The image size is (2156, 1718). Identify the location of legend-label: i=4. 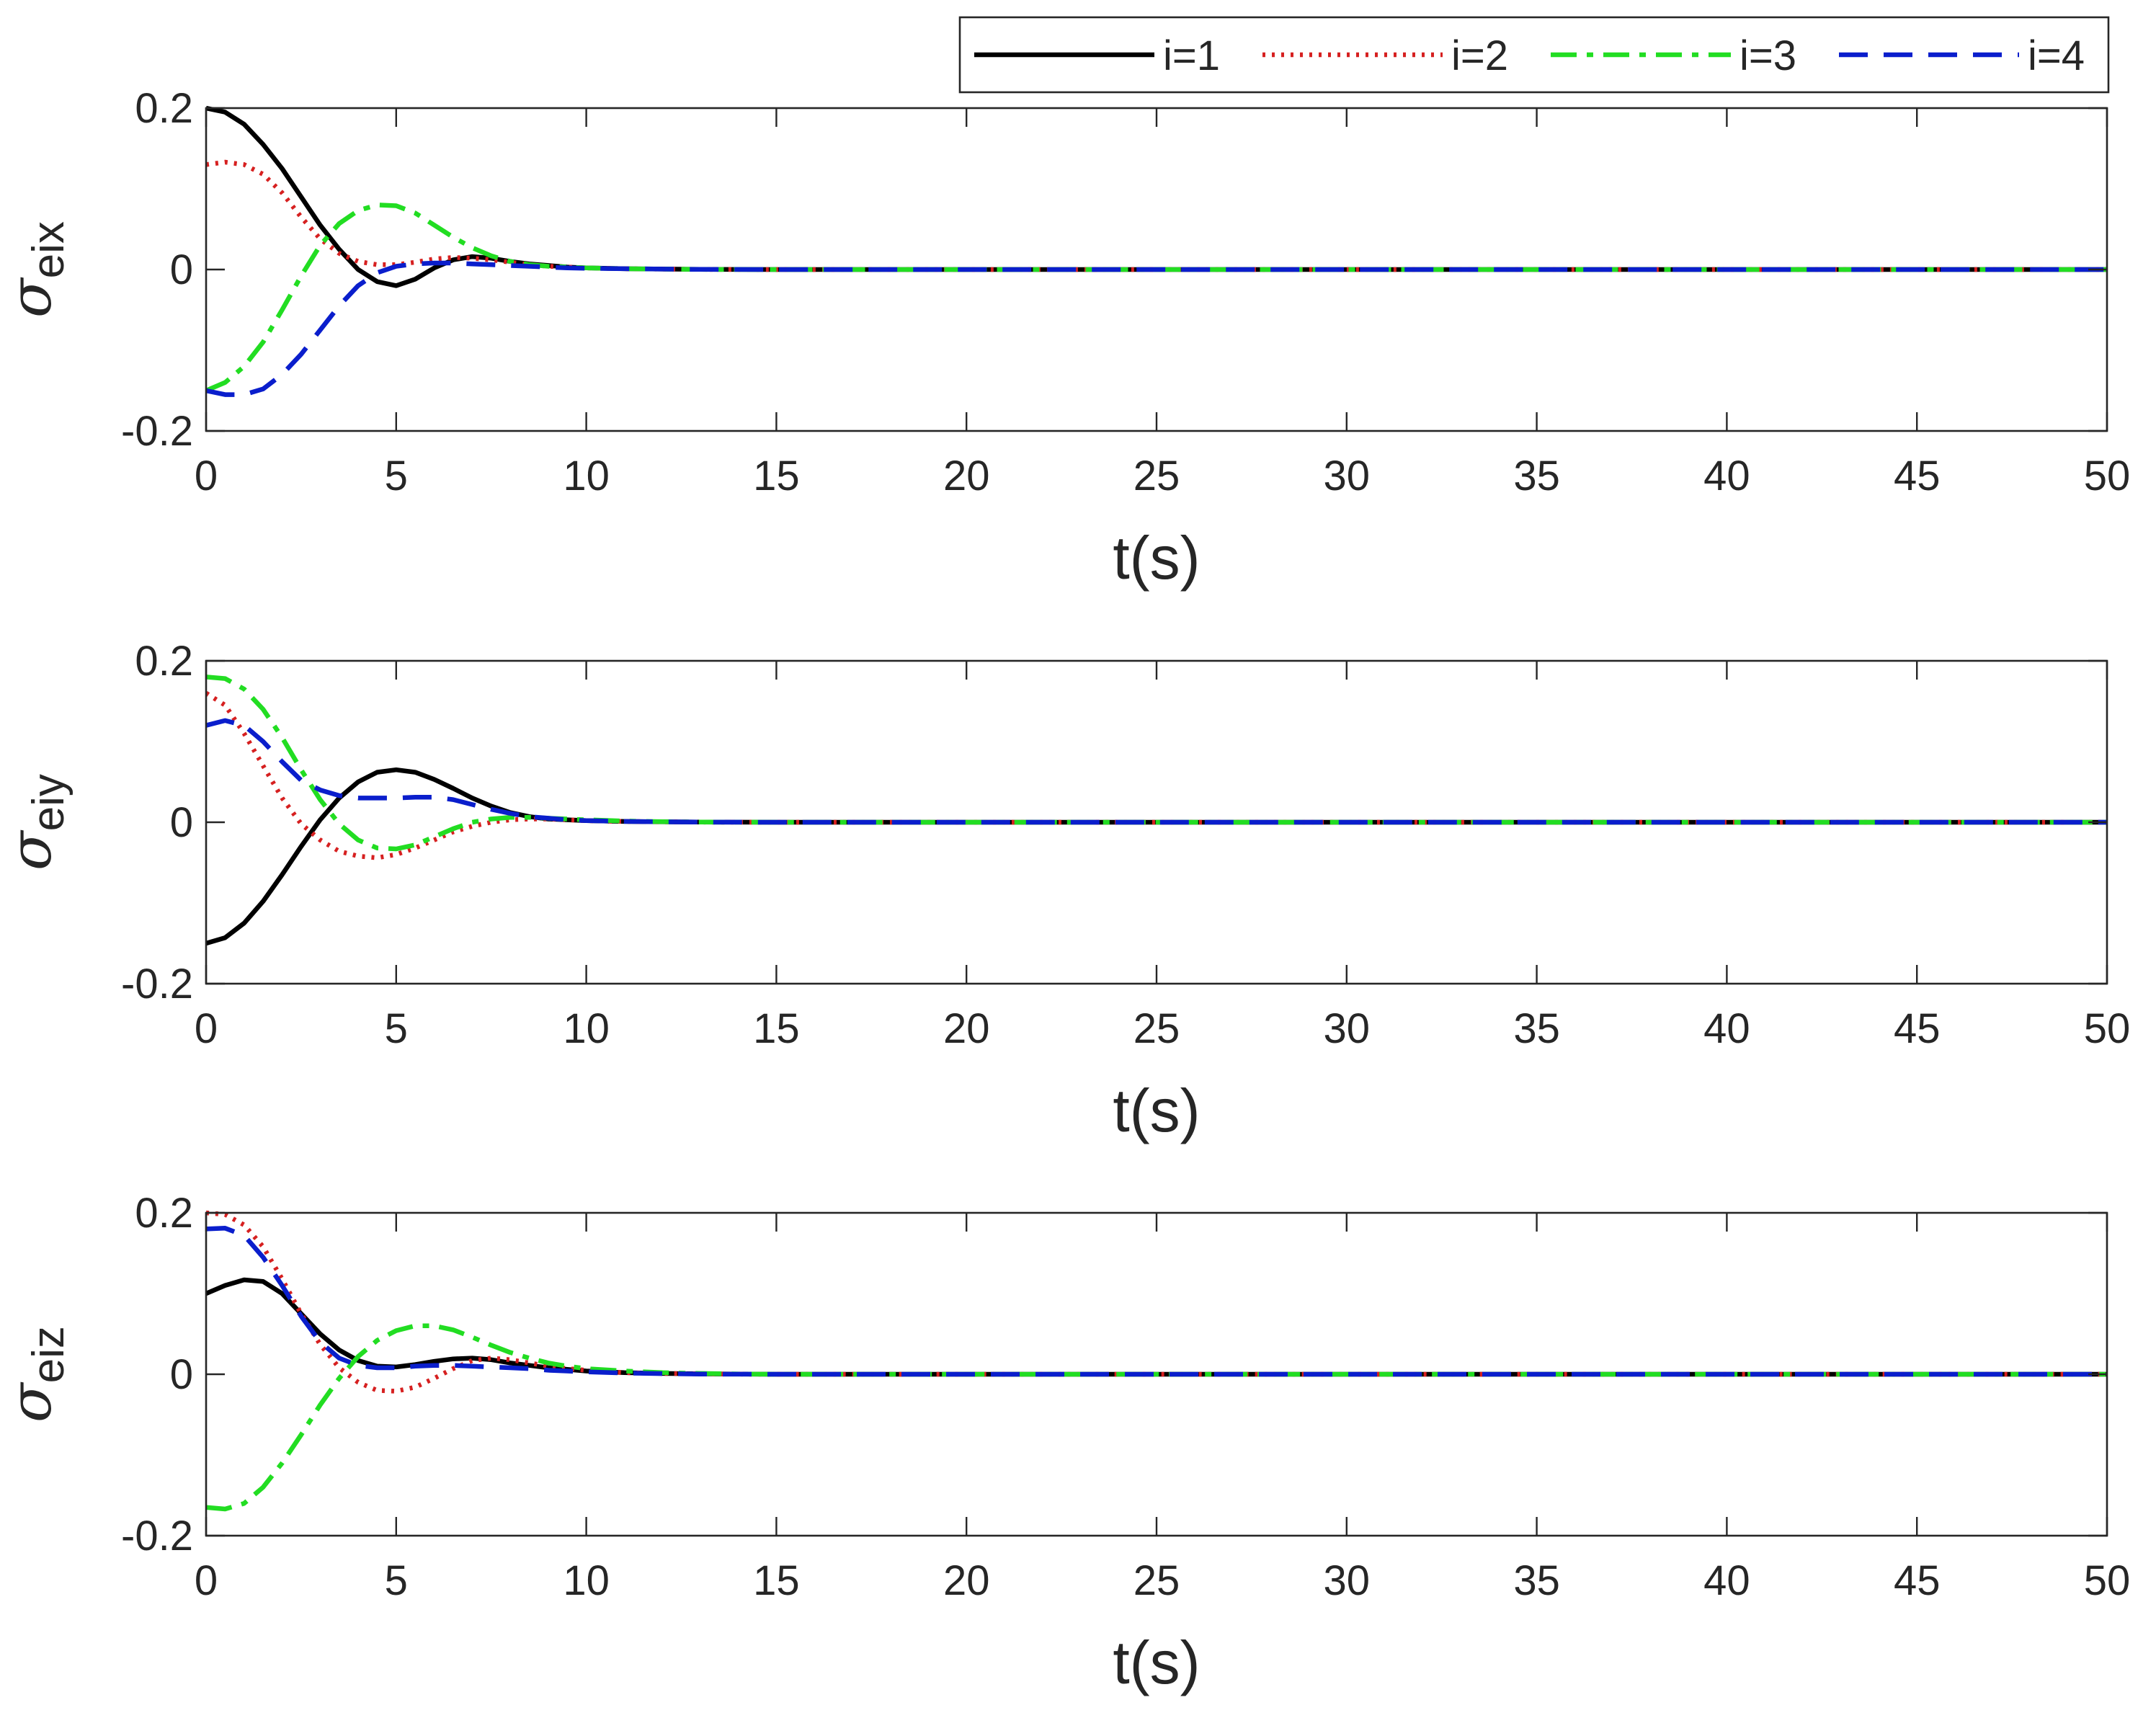
(2056, 55).